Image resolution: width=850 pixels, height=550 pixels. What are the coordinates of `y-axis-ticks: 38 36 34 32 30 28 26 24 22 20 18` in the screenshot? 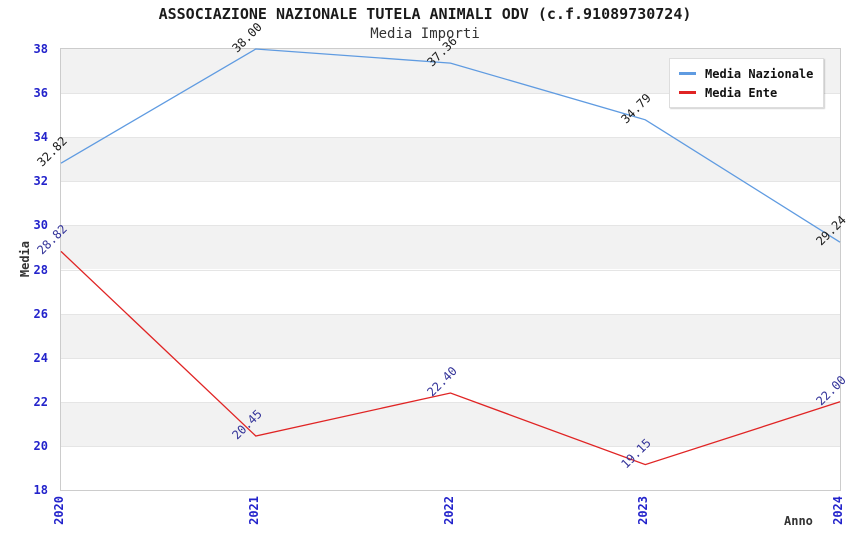 It's located at (24, 269).